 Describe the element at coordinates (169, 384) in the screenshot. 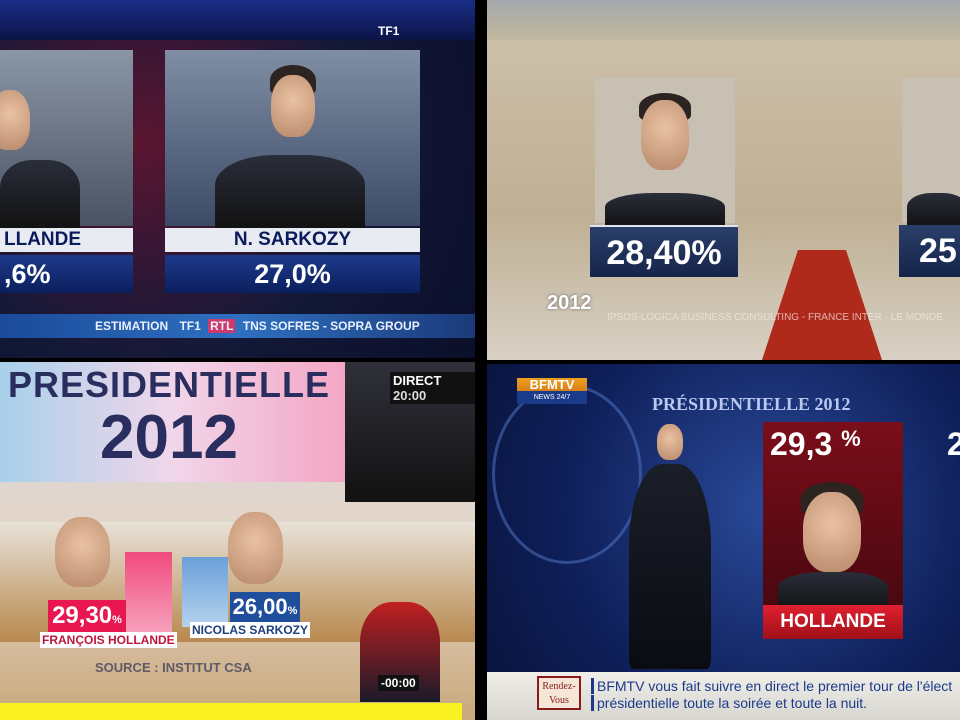

I see `title: PRESIDENTIELLE` at that location.